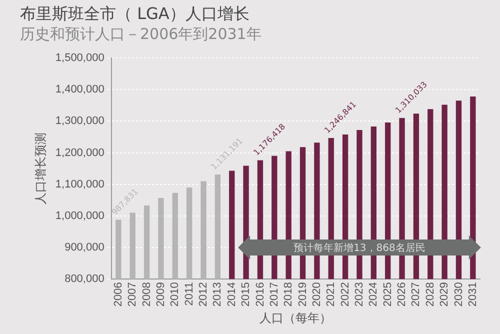 This screenshot has width=500, height=334. I want to click on x-tick-label: 2011, so click(189, 294).